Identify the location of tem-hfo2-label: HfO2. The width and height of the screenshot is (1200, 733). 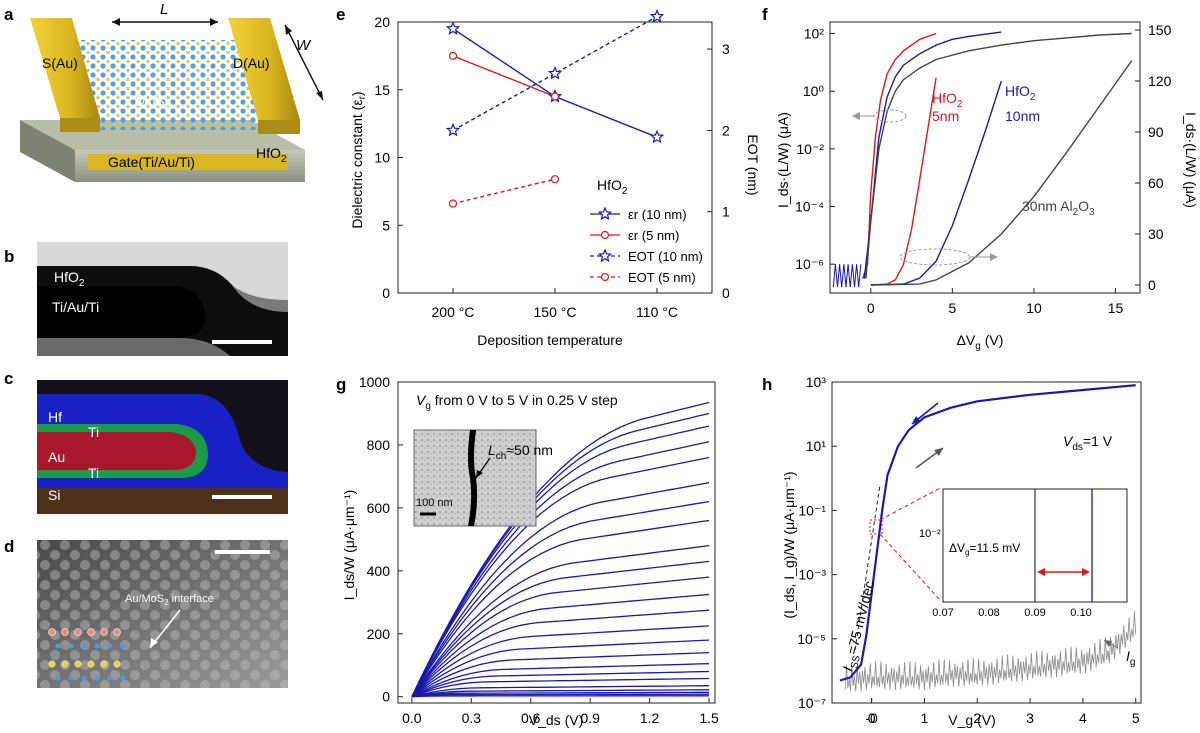
(69, 279).